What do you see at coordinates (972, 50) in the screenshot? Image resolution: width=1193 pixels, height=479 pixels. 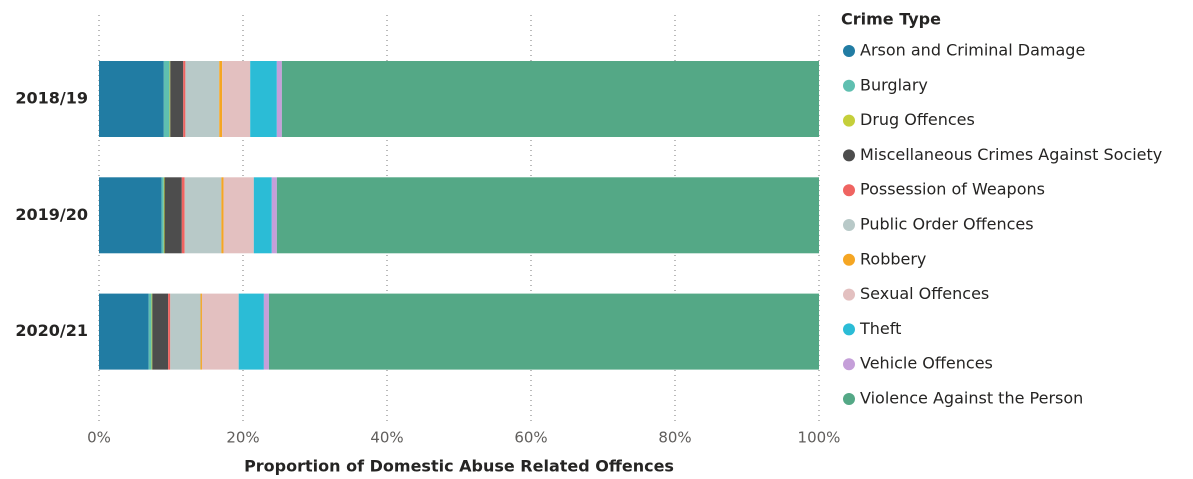 I see `legend-label: Arson and Criminal Damage` at bounding box center [972, 50].